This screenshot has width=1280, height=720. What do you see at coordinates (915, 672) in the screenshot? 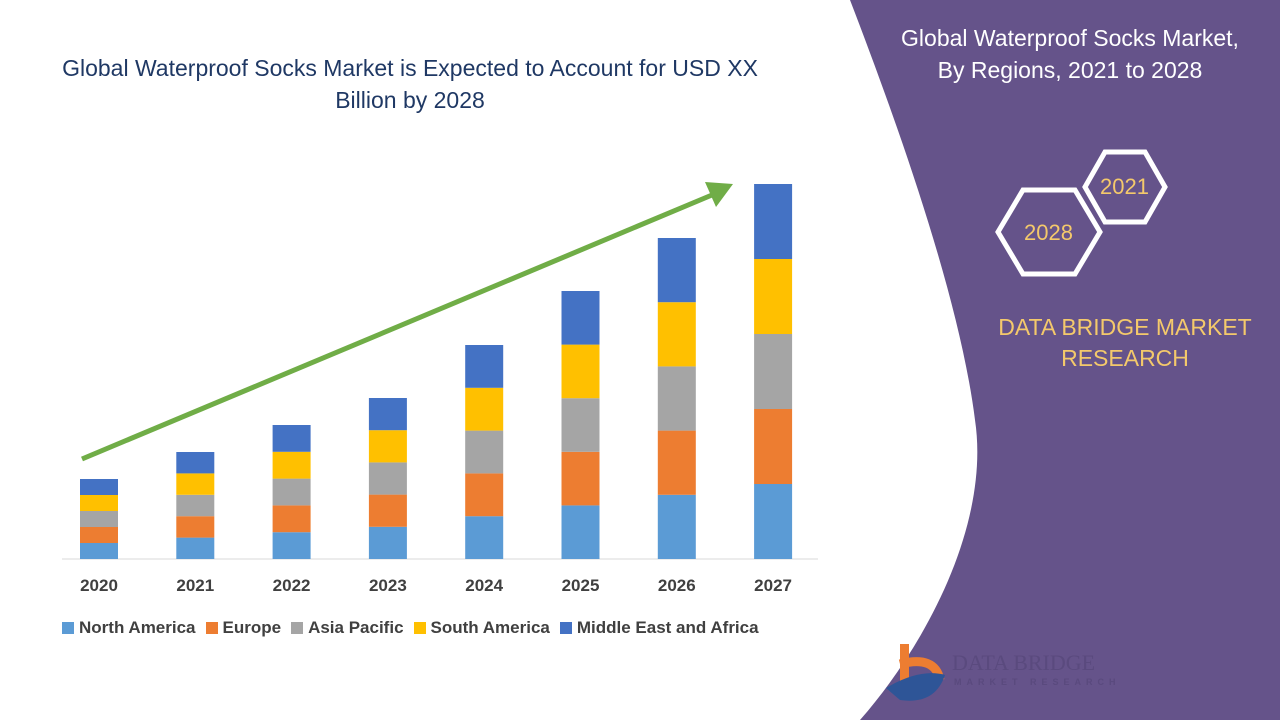
I see `logo-icon` at bounding box center [915, 672].